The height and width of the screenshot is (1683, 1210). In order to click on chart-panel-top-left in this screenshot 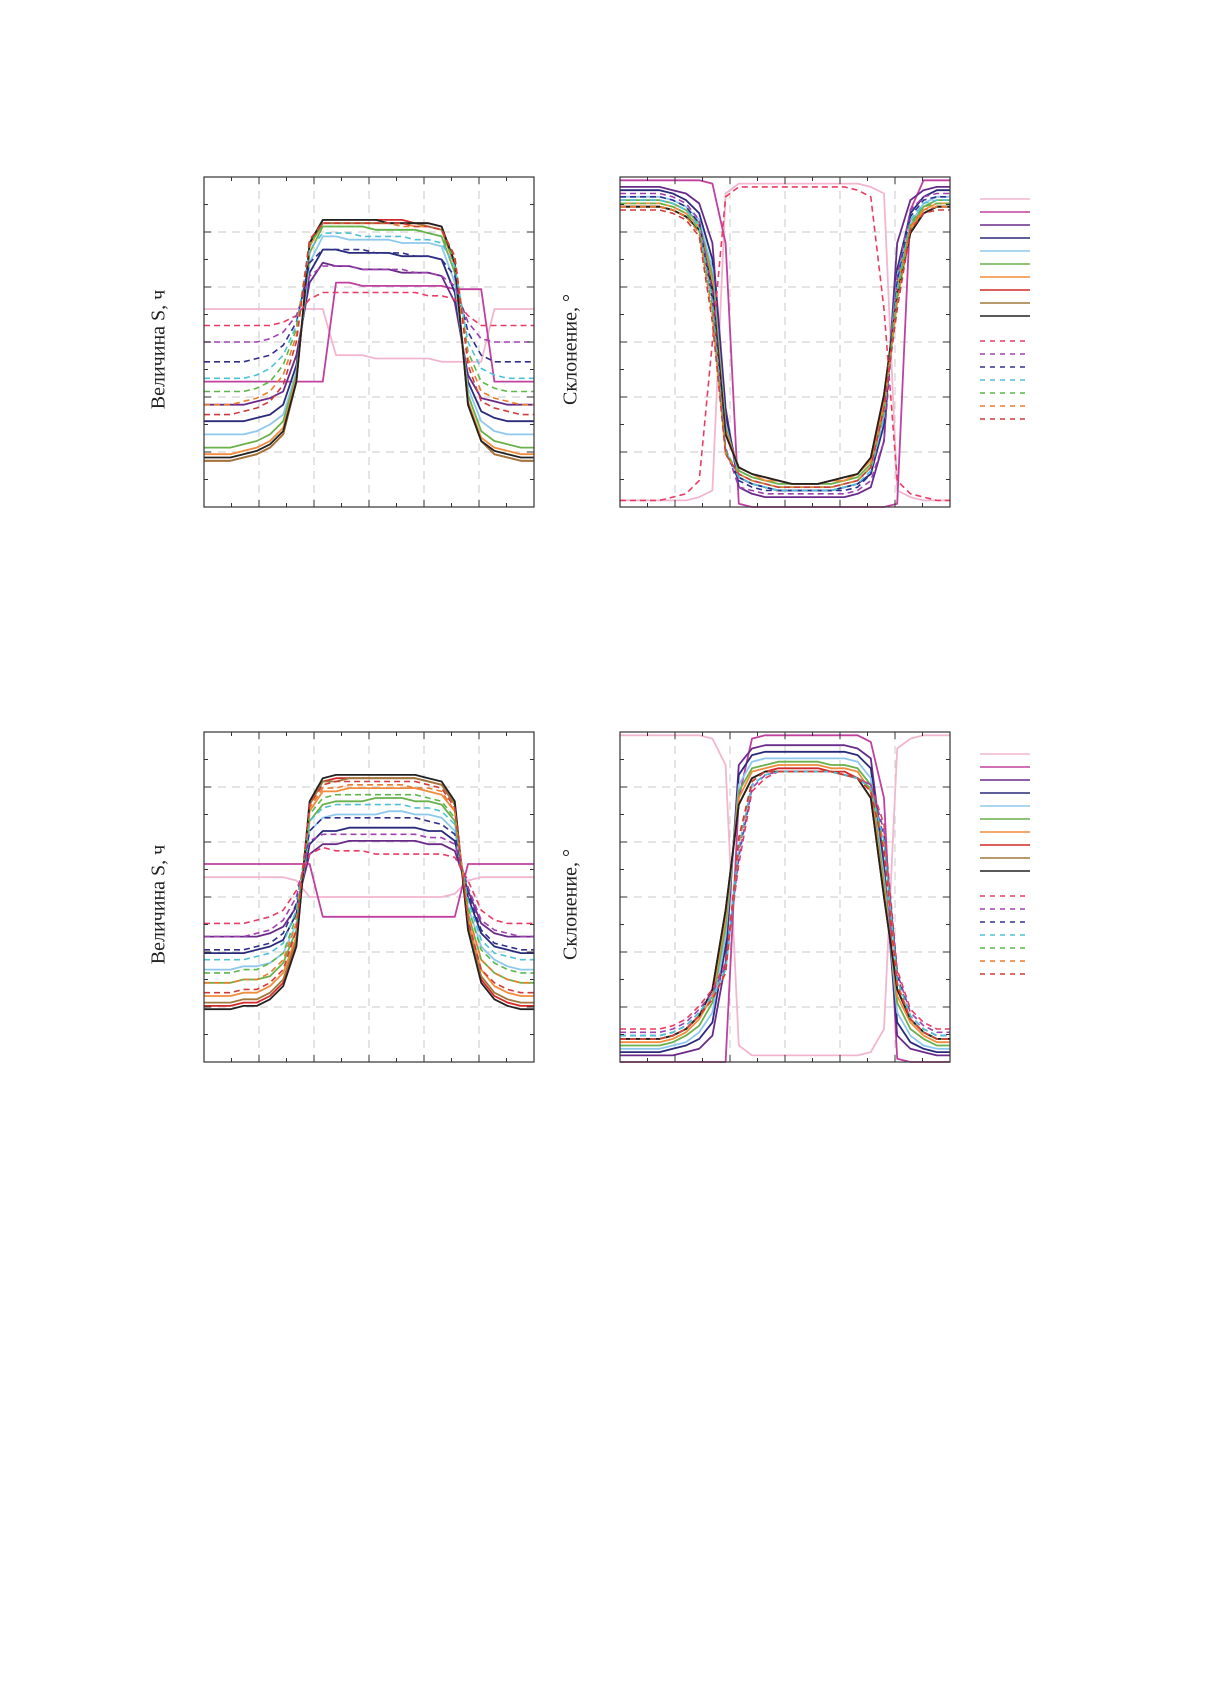, I will do `click(369, 342)`.